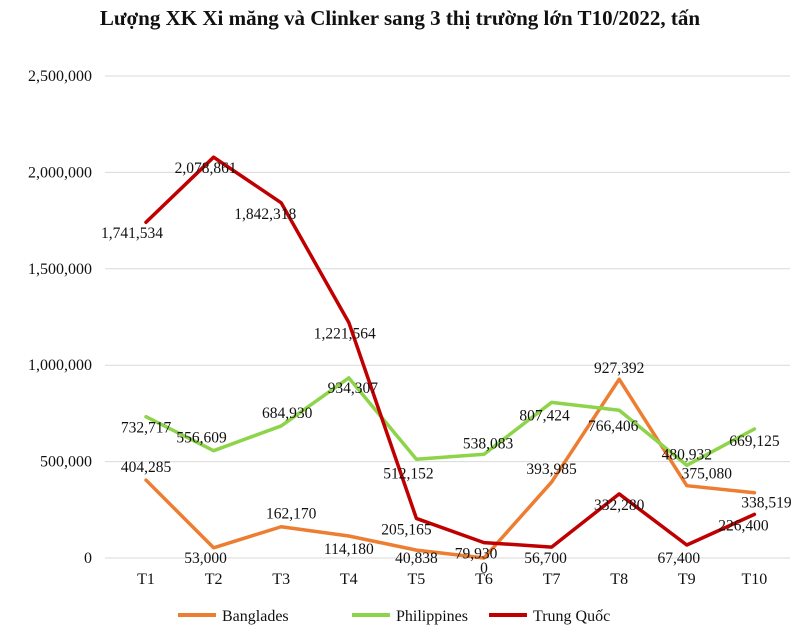 Image resolution: width=800 pixels, height=638 pixels. Describe the element at coordinates (146, 467) in the screenshot. I see `data-label: 404,285` at that location.